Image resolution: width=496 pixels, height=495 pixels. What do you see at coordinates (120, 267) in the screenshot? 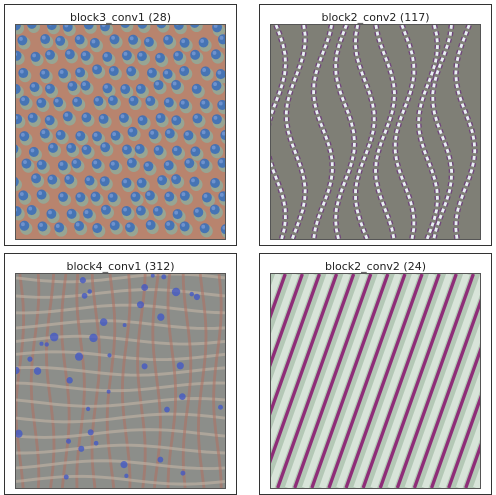
I see `panel-title: block4_conv1 (312)` at bounding box center [120, 267].